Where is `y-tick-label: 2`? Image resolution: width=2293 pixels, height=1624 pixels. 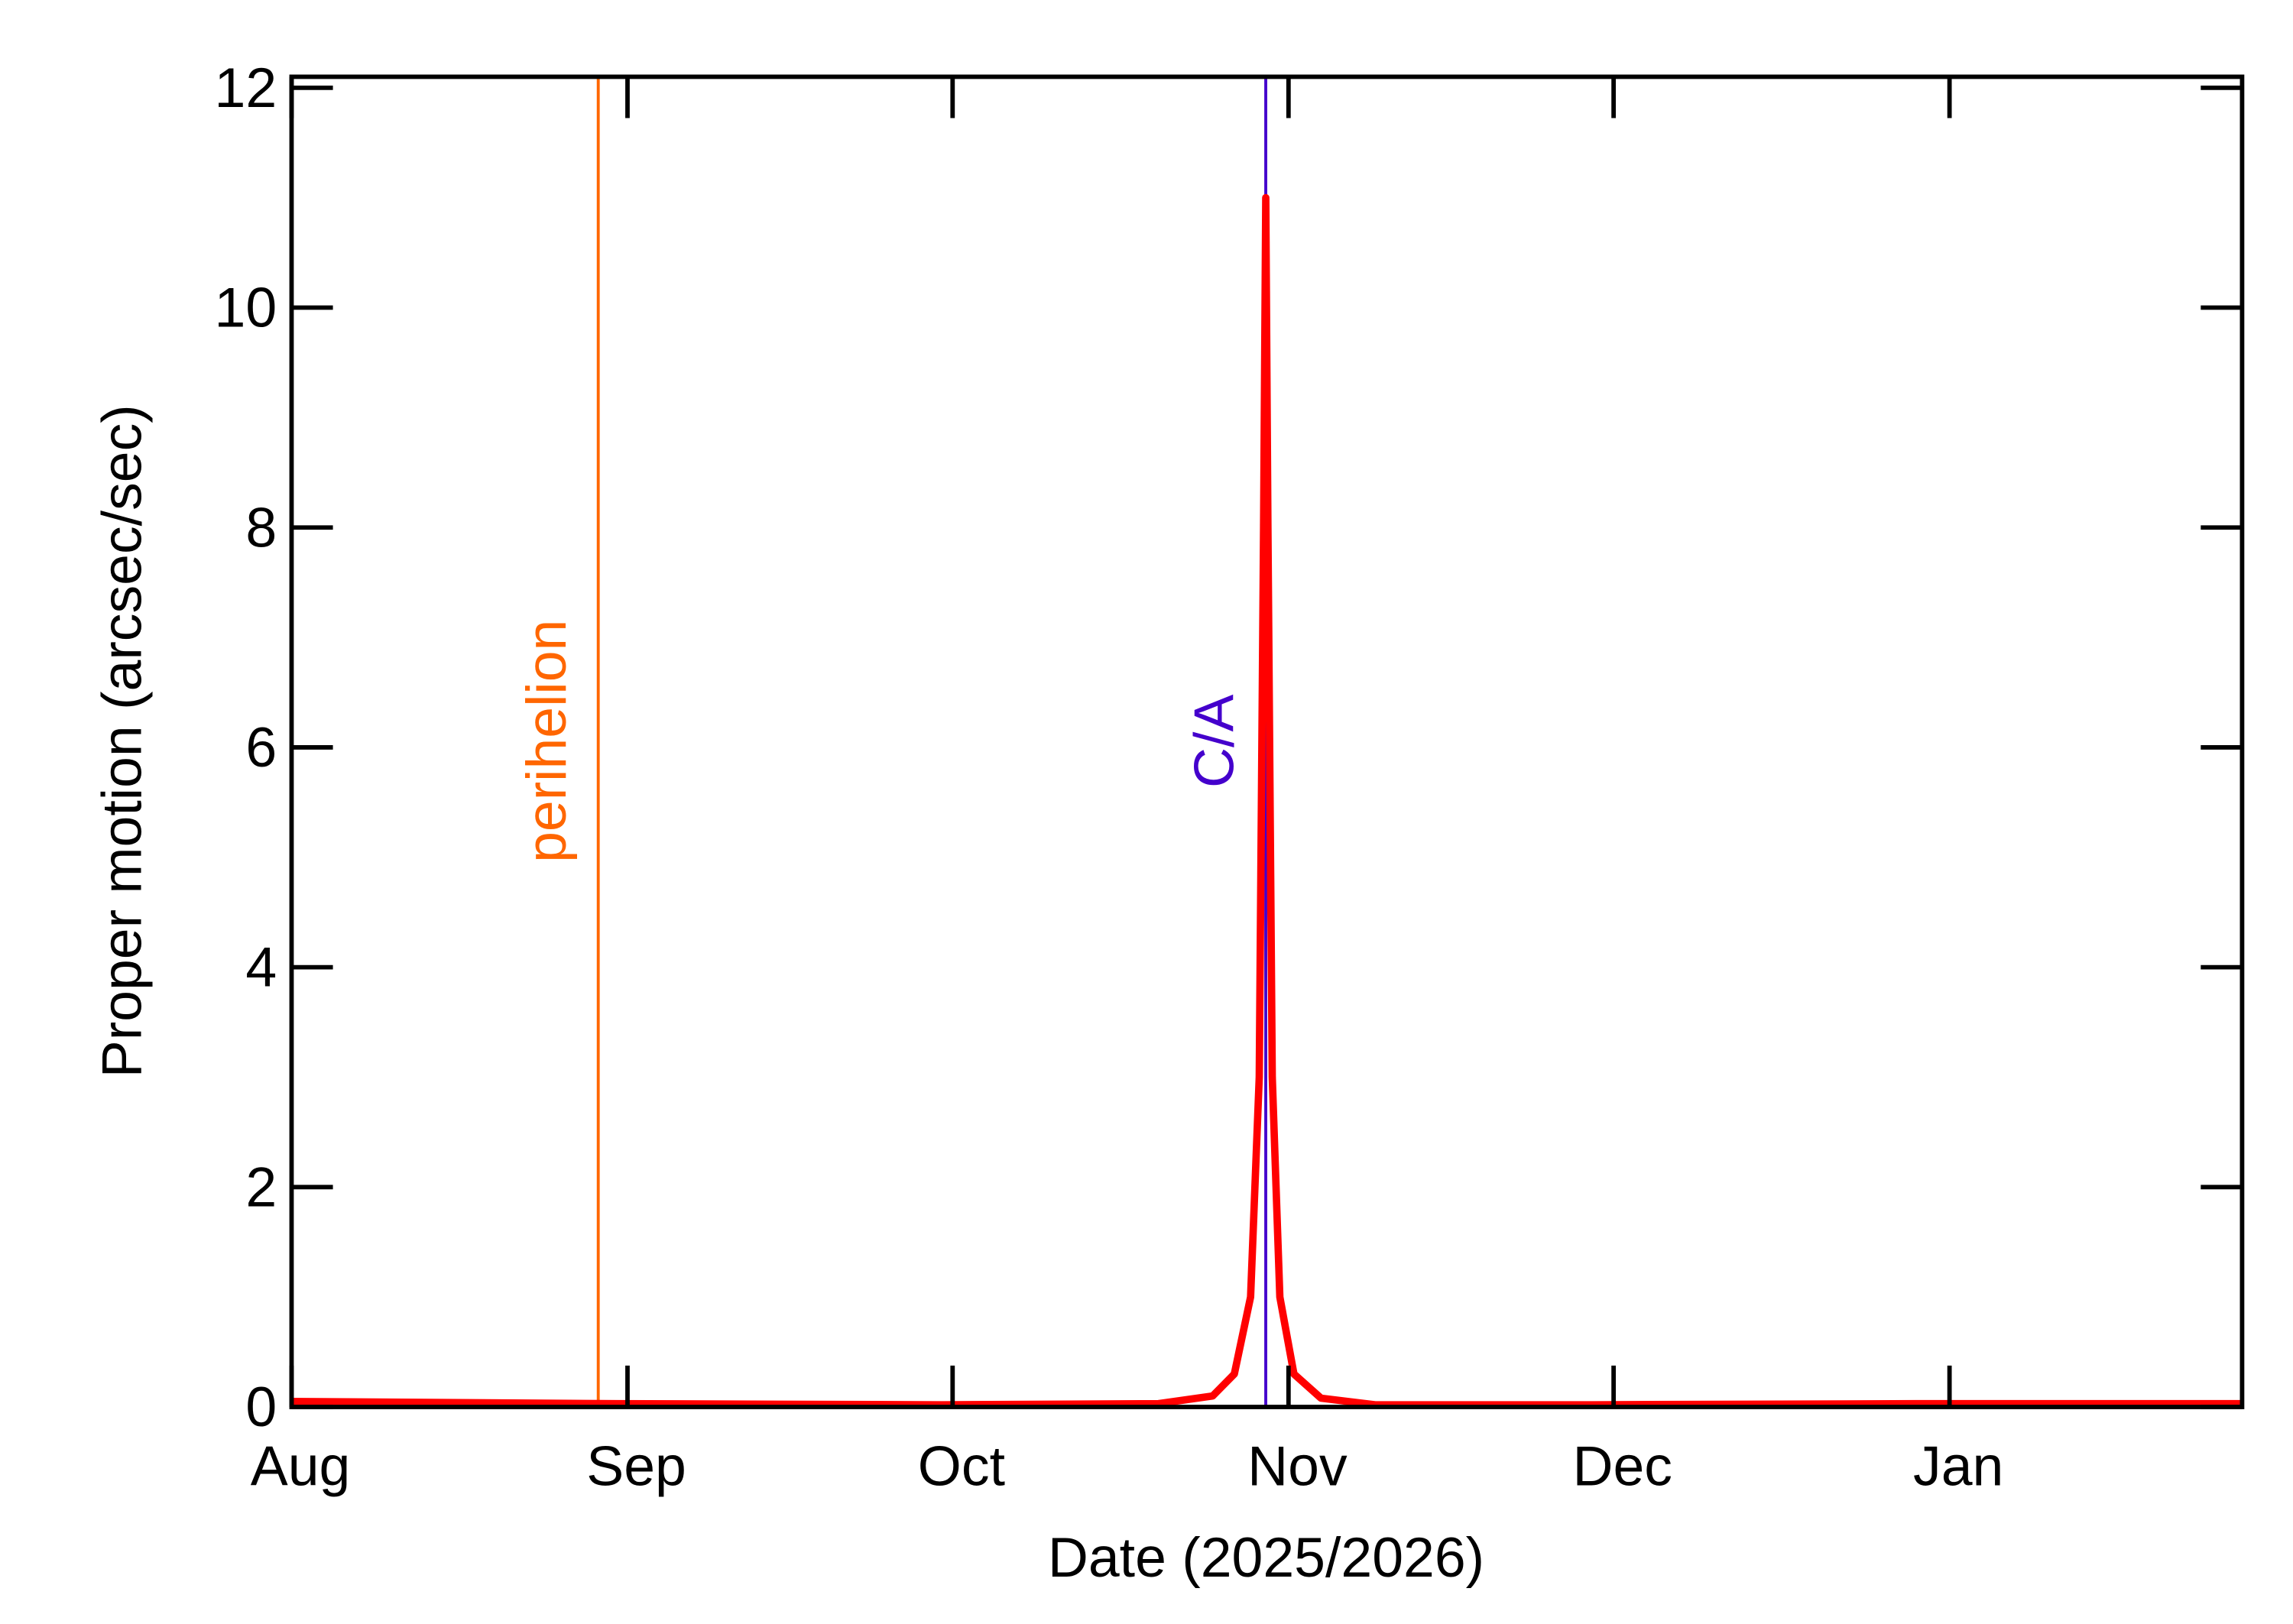 y-tick-label: 2 is located at coordinates (261, 1187).